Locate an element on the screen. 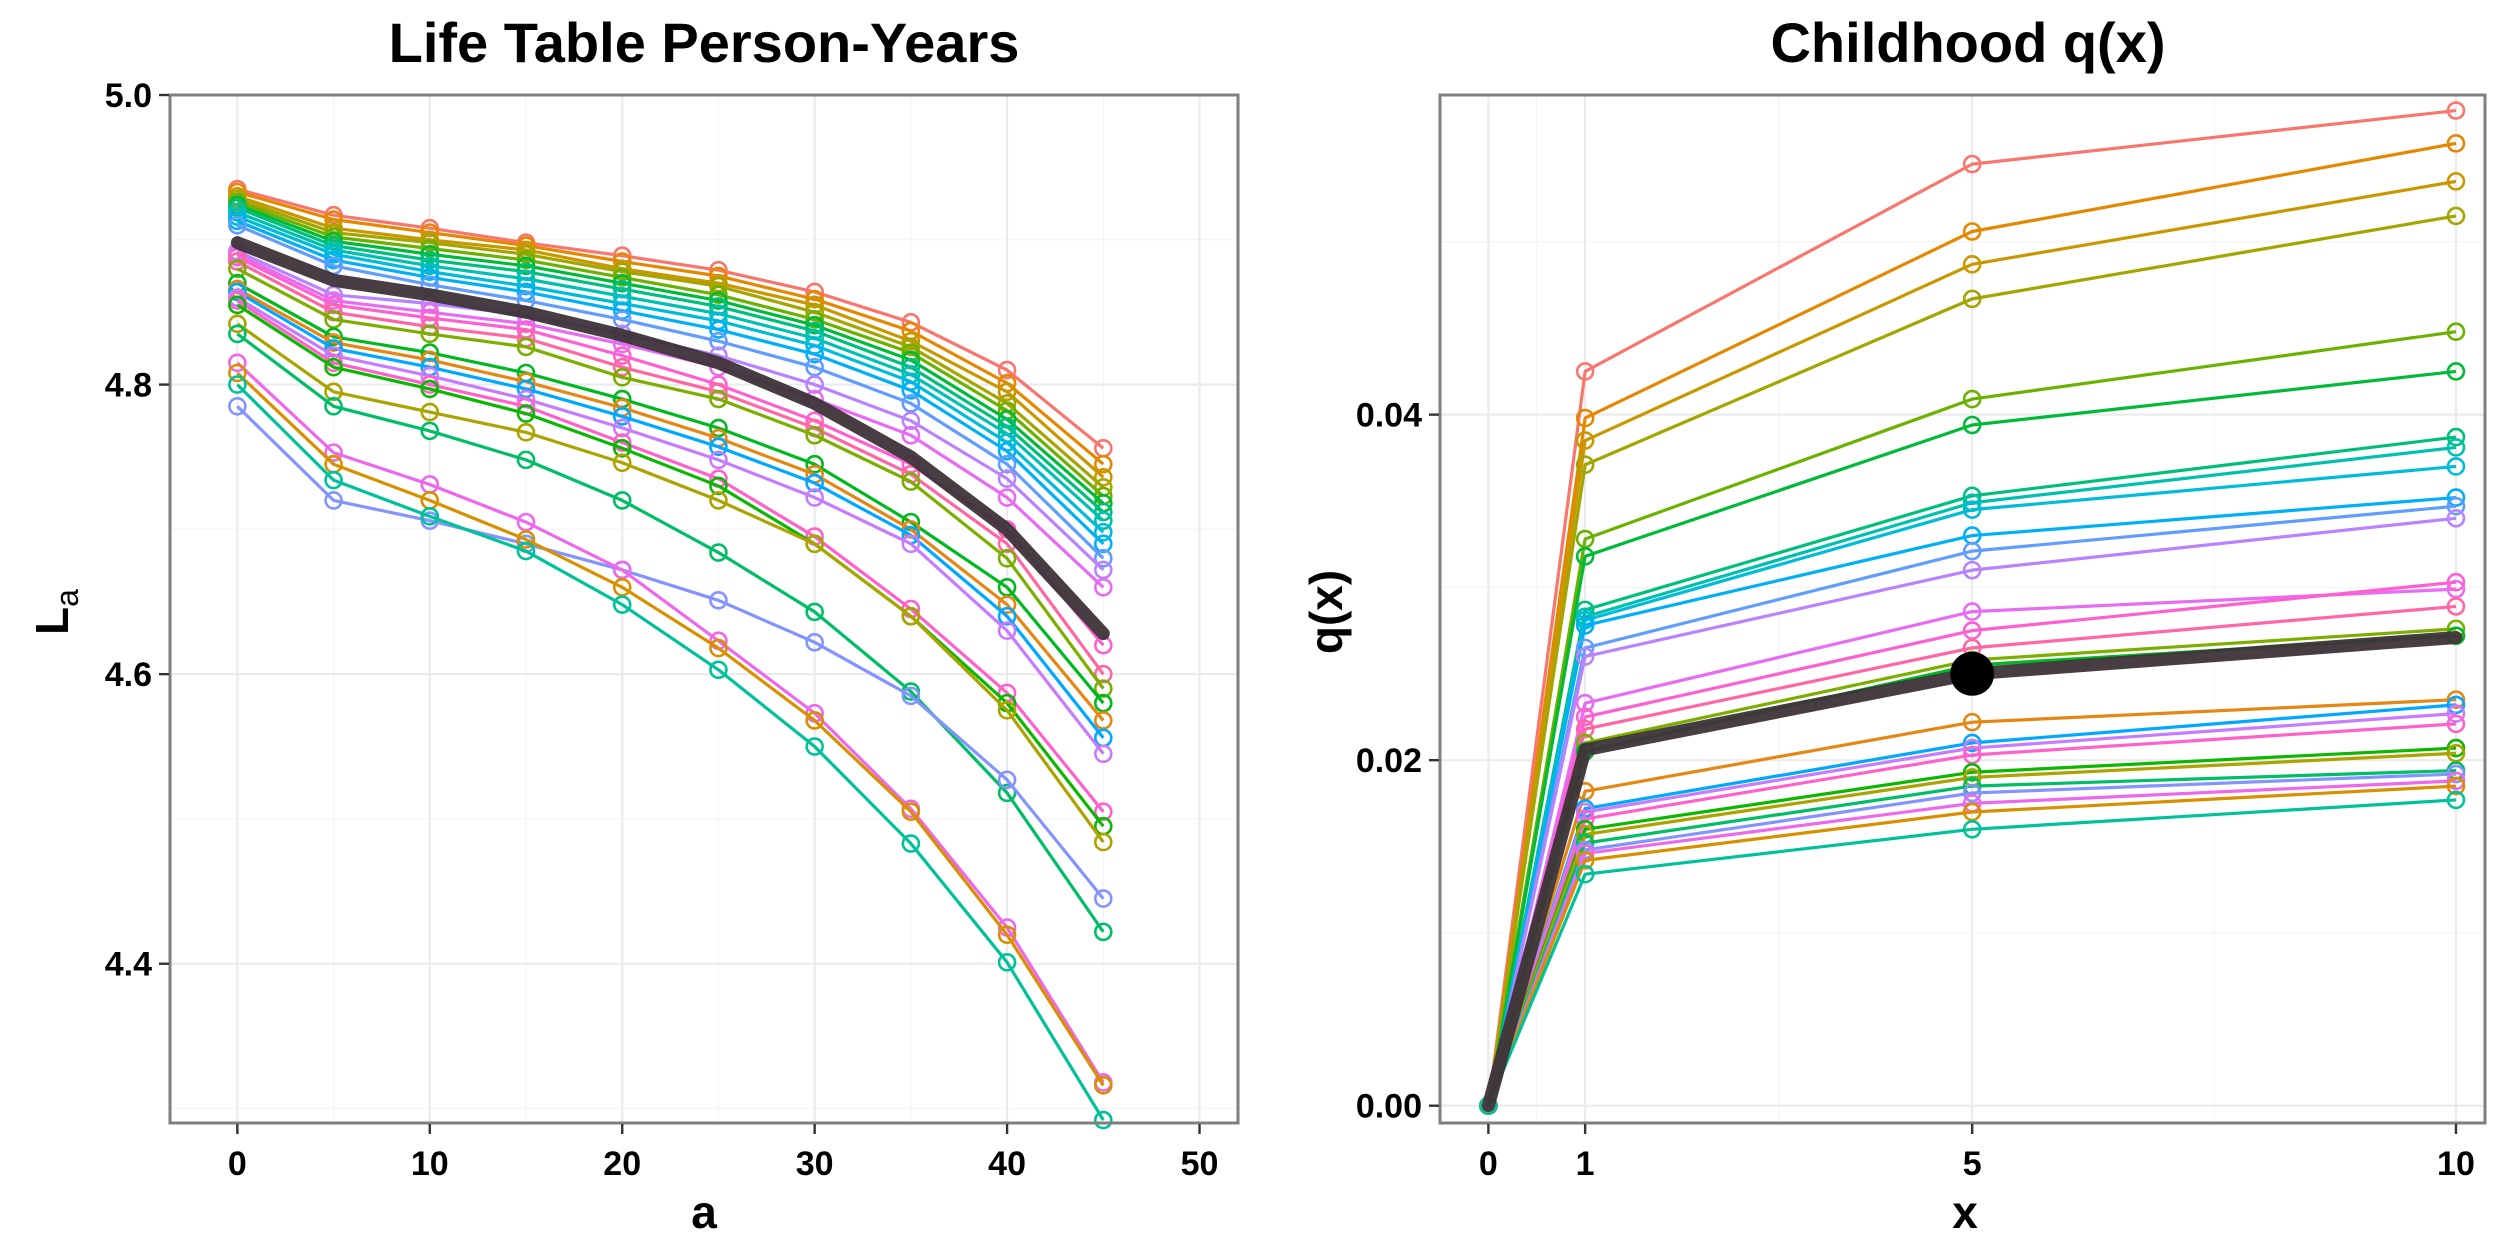 The image size is (2500, 1250). y-tick-label: 0.02 is located at coordinates (1389, 761).